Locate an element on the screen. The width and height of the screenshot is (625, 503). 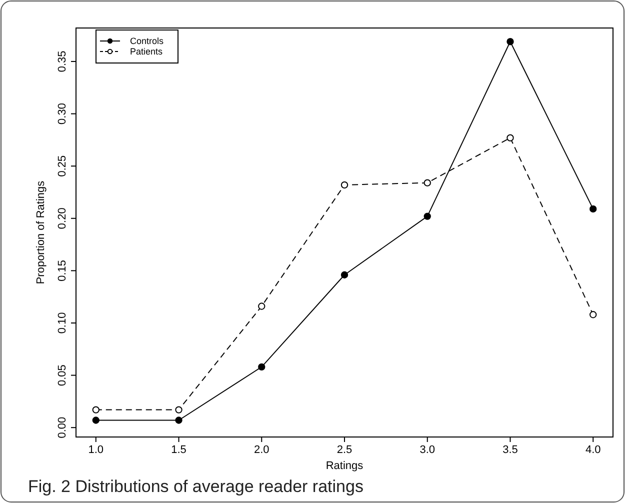
x-tick-label: 2.5 is located at coordinates (344, 450).